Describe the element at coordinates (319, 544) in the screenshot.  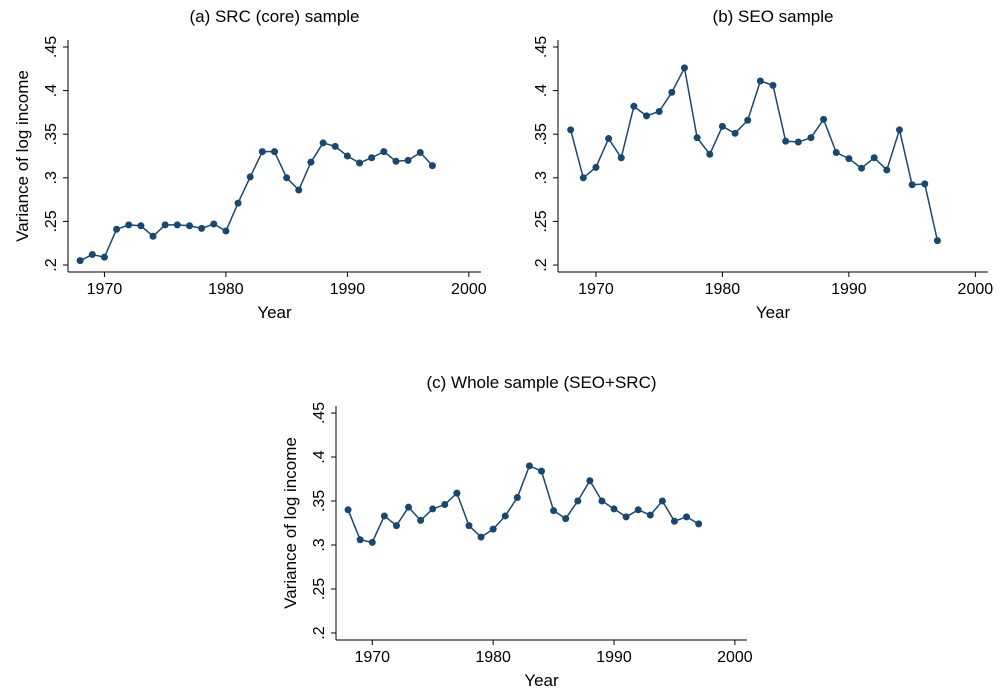
I see `y-tick-label: .3` at that location.